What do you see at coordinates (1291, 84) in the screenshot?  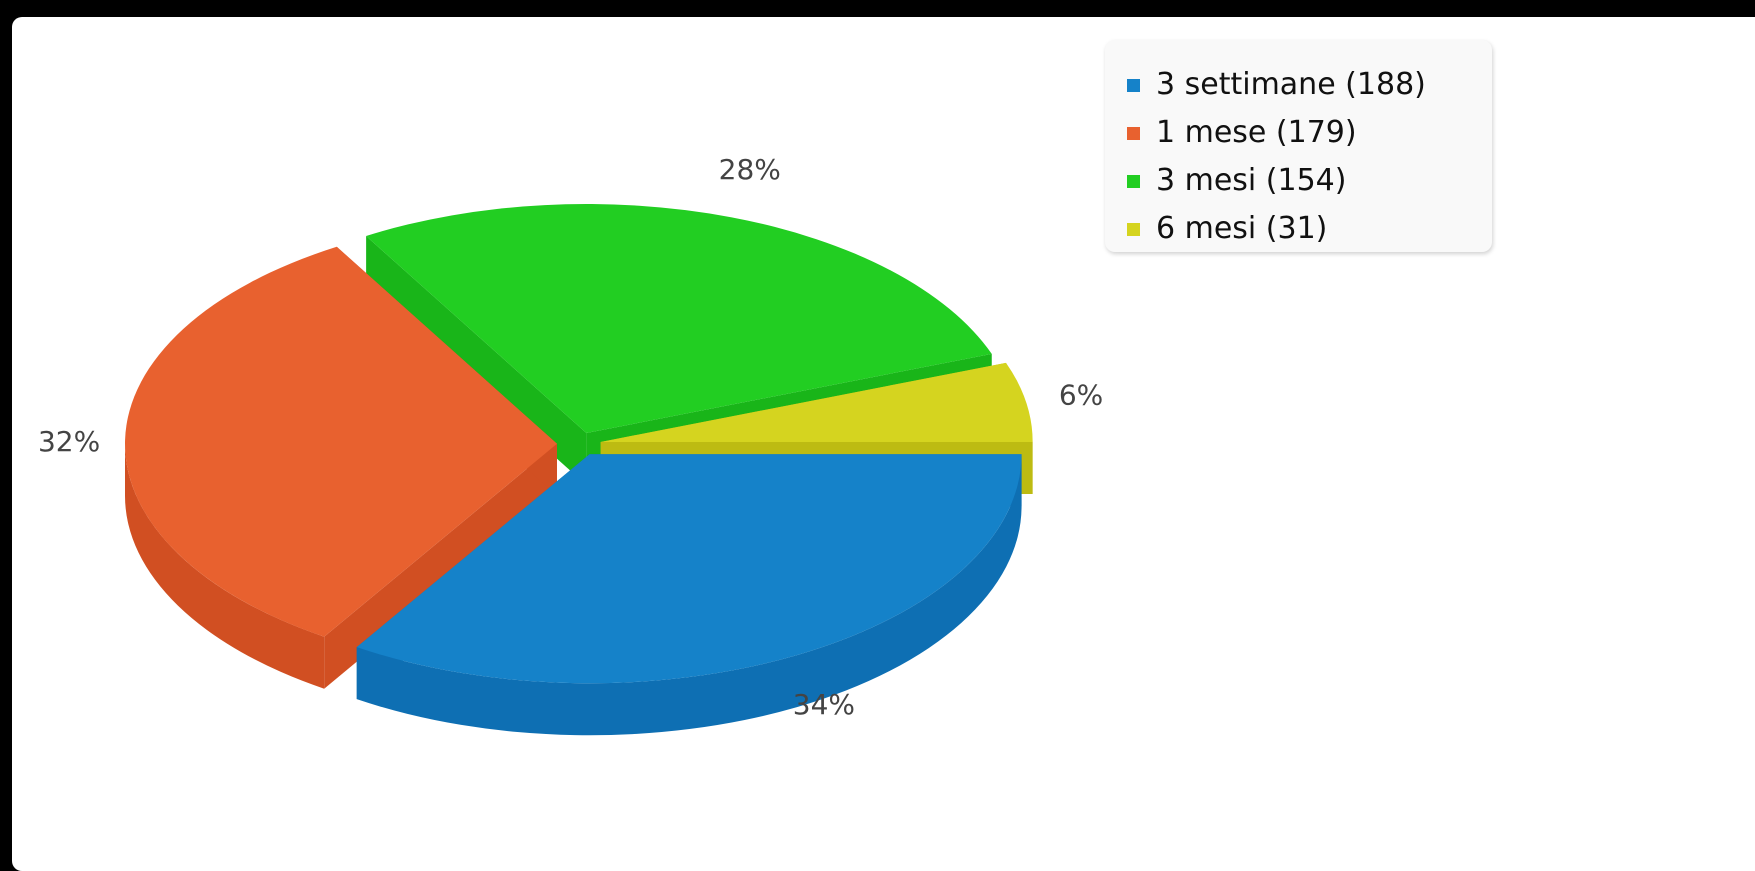 I see `legend-label: 3 settimane (188)` at bounding box center [1291, 84].